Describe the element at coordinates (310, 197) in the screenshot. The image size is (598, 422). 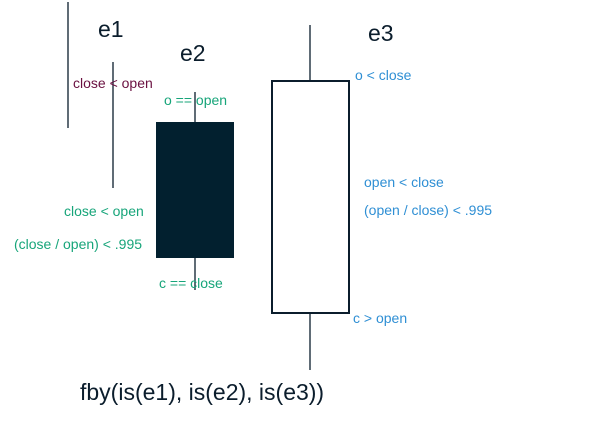
I see `e3-candle-body` at that location.